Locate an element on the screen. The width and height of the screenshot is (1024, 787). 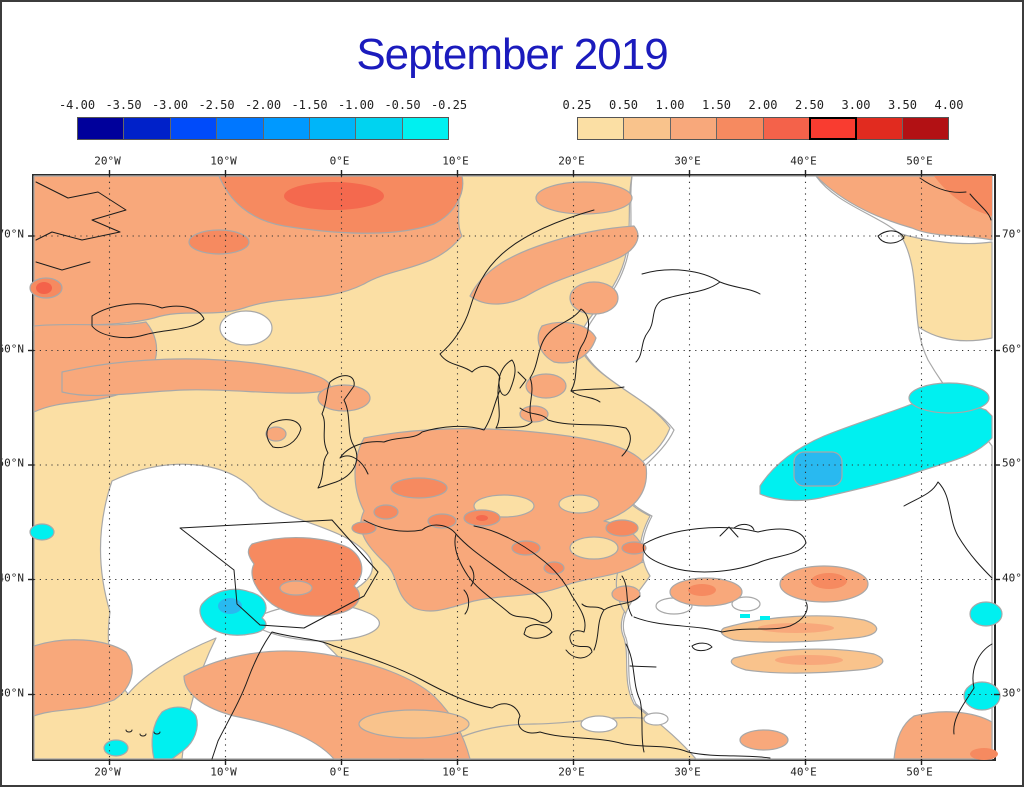
positive-anomaly-colorbar is located at coordinates (763, 128).